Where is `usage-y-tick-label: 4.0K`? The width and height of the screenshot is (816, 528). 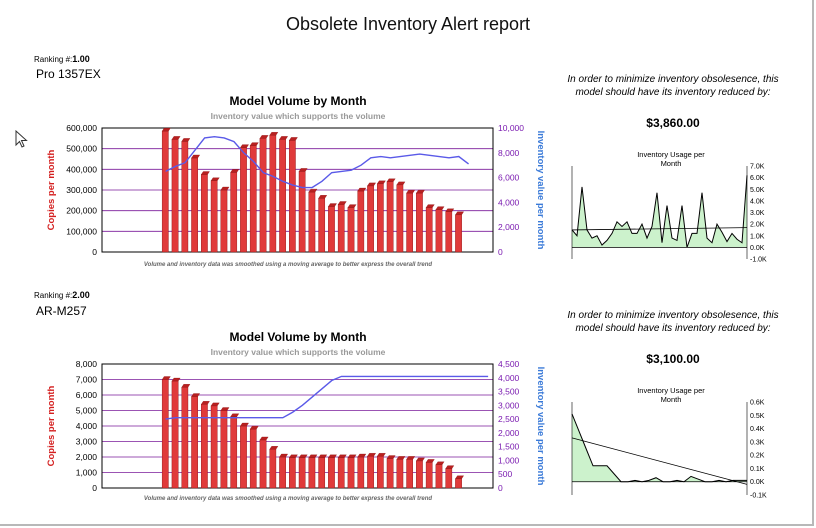 usage-y-tick-label: 4.0K is located at coordinates (757, 201).